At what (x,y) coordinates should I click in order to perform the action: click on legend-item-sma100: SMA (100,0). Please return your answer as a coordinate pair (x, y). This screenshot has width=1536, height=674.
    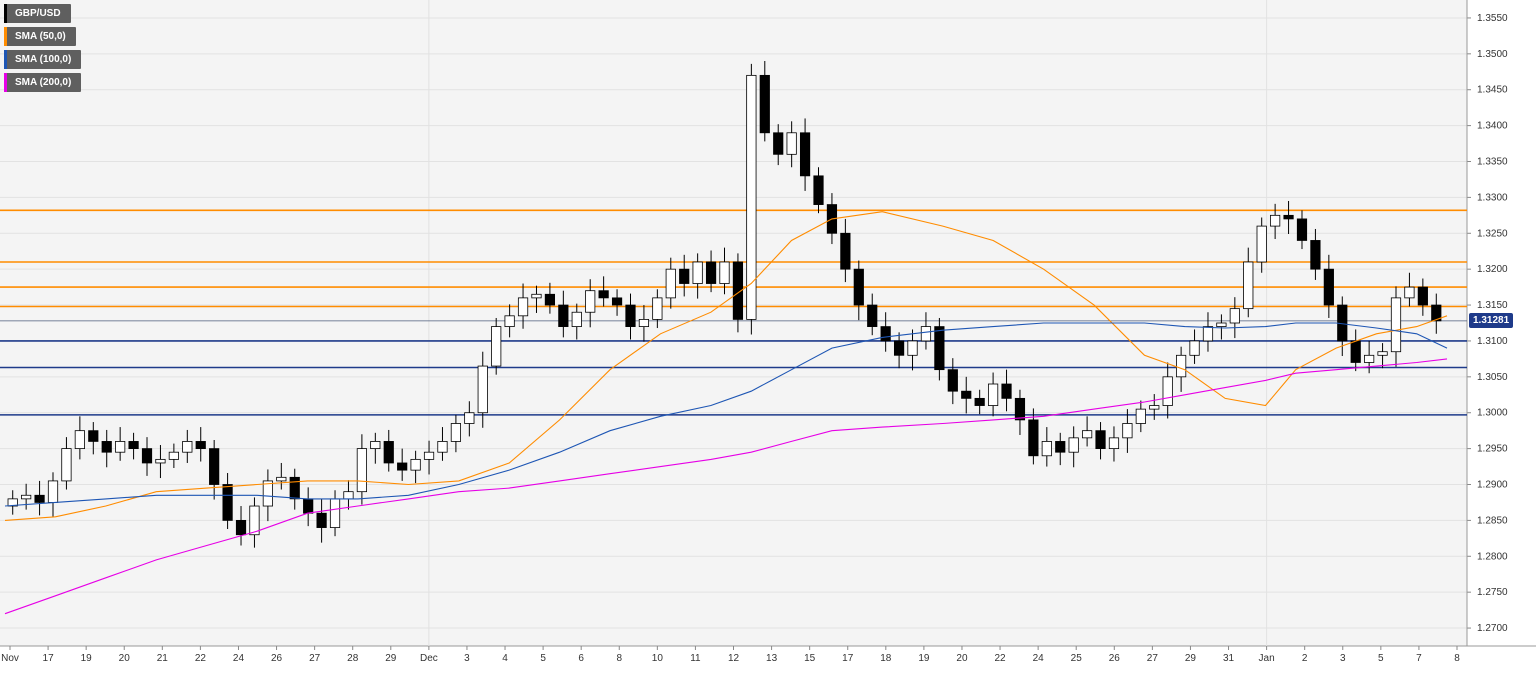
    Looking at the image, I should click on (43, 59).